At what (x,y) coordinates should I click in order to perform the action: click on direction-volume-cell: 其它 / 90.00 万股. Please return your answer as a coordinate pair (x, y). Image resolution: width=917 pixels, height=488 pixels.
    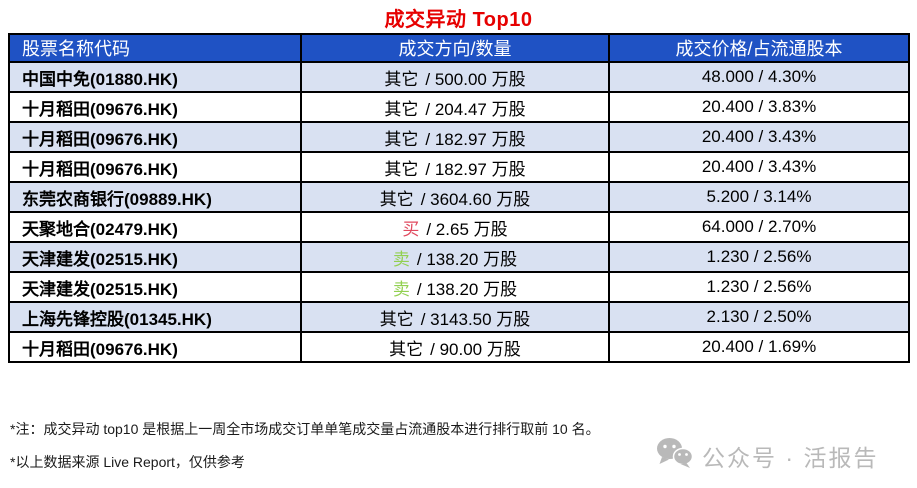
    Looking at the image, I should click on (455, 347).